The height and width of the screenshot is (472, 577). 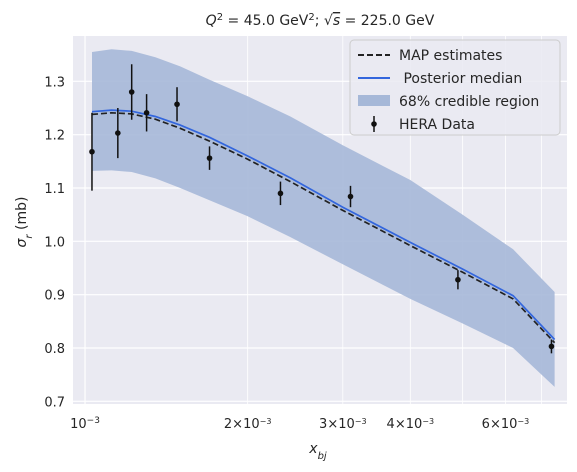 I want to click on legend-data-swatch, so click(x=374, y=124).